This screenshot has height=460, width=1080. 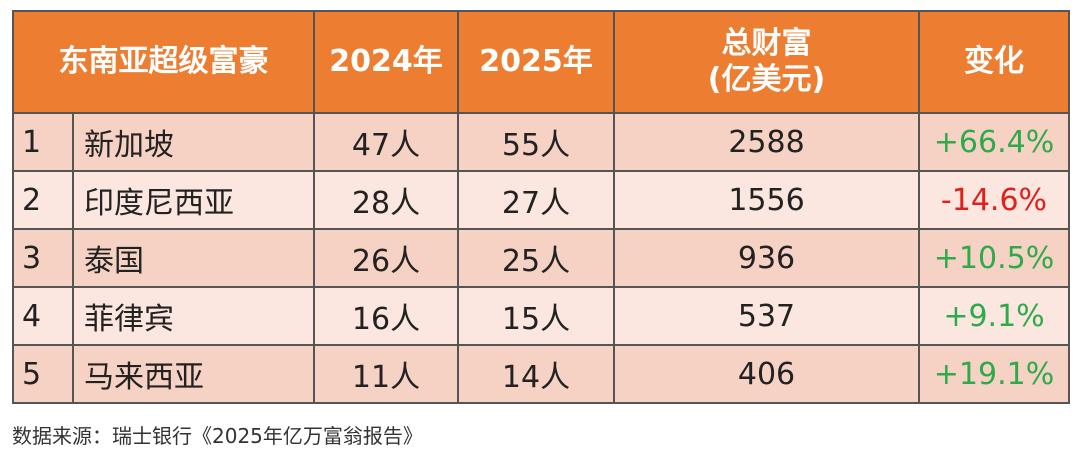 I want to click on table-cell: 406, so click(x=766, y=374).